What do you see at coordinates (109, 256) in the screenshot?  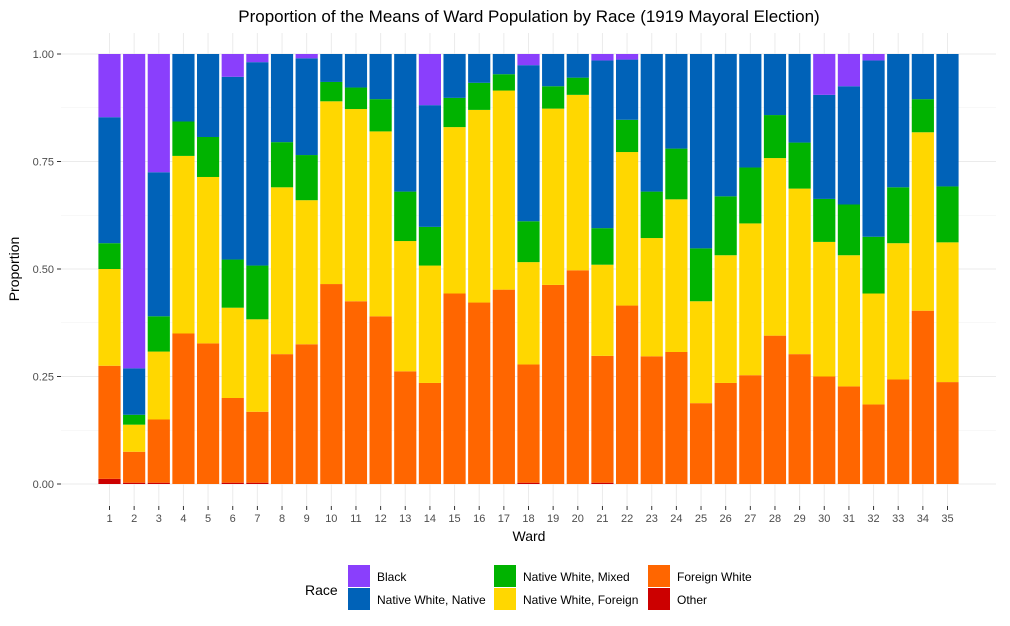 I see `bar-segment-ward-1-native-white-mixed` at bounding box center [109, 256].